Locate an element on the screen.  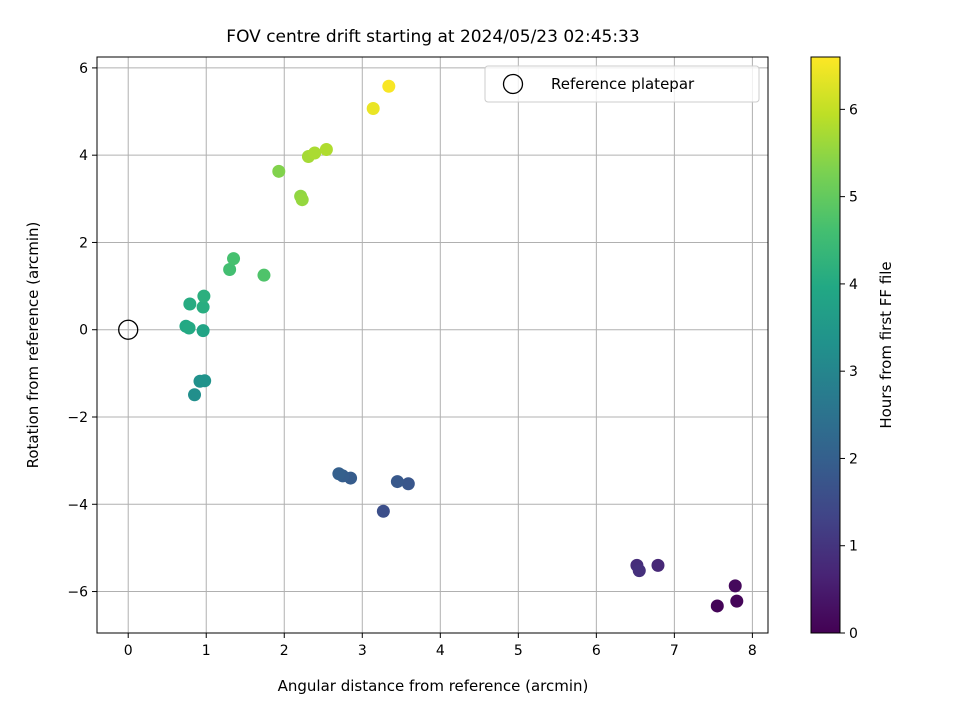
x-axis-title: Angular distance from reference (arcmin) is located at coordinates (433, 686).